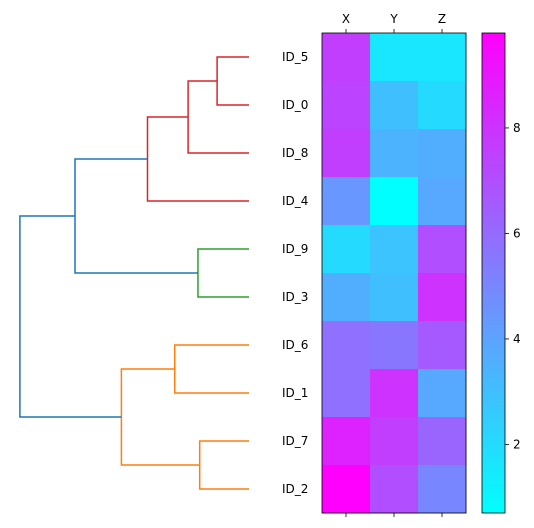  Describe the element at coordinates (346, 19) in the screenshot. I see `column-label: X` at that location.